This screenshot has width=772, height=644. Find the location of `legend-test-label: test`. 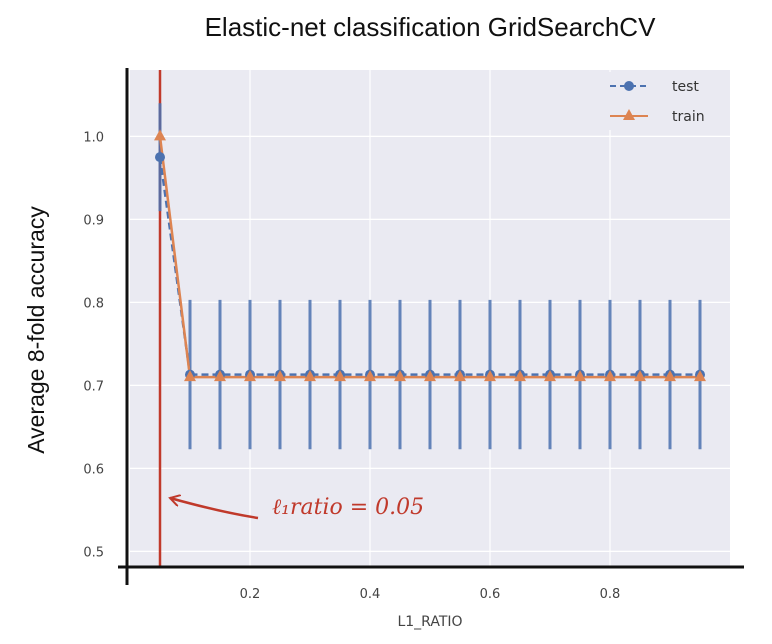

legend-test-label: test is located at coordinates (685, 87).